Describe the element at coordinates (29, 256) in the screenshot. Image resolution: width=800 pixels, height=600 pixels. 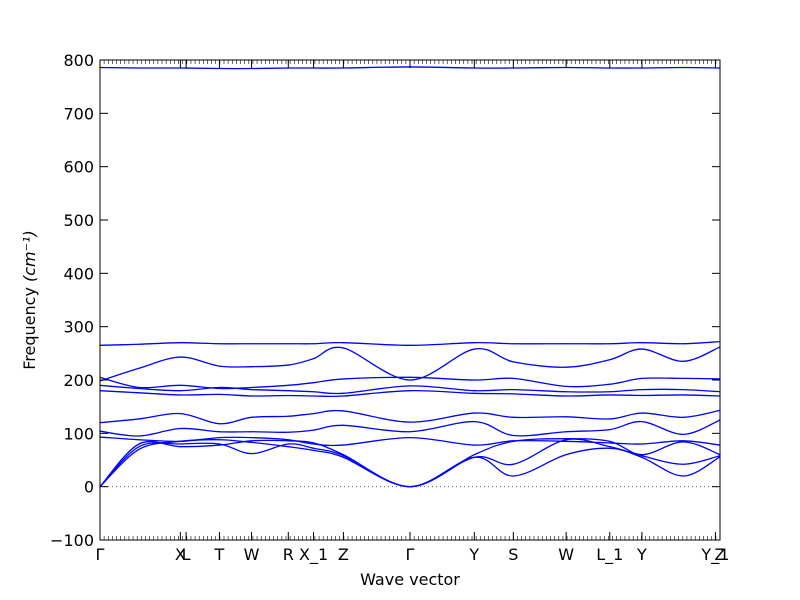
I see `y-axis-label-unit: (cm⁻¹)` at that location.